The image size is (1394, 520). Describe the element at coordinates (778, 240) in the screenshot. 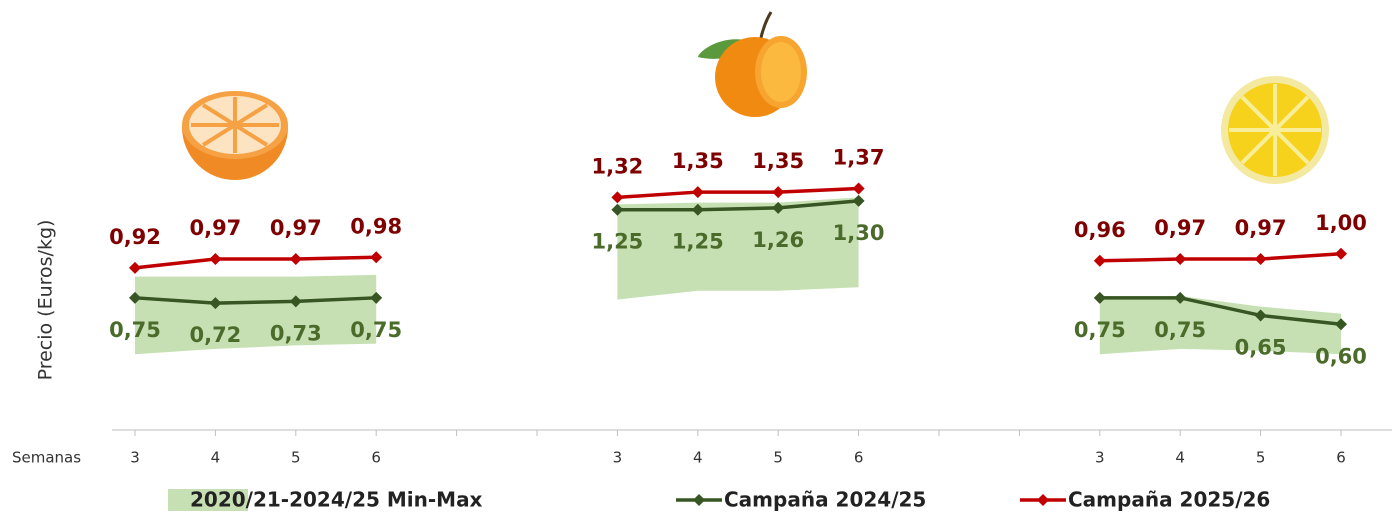

I see `value-label: 1,26` at that location.